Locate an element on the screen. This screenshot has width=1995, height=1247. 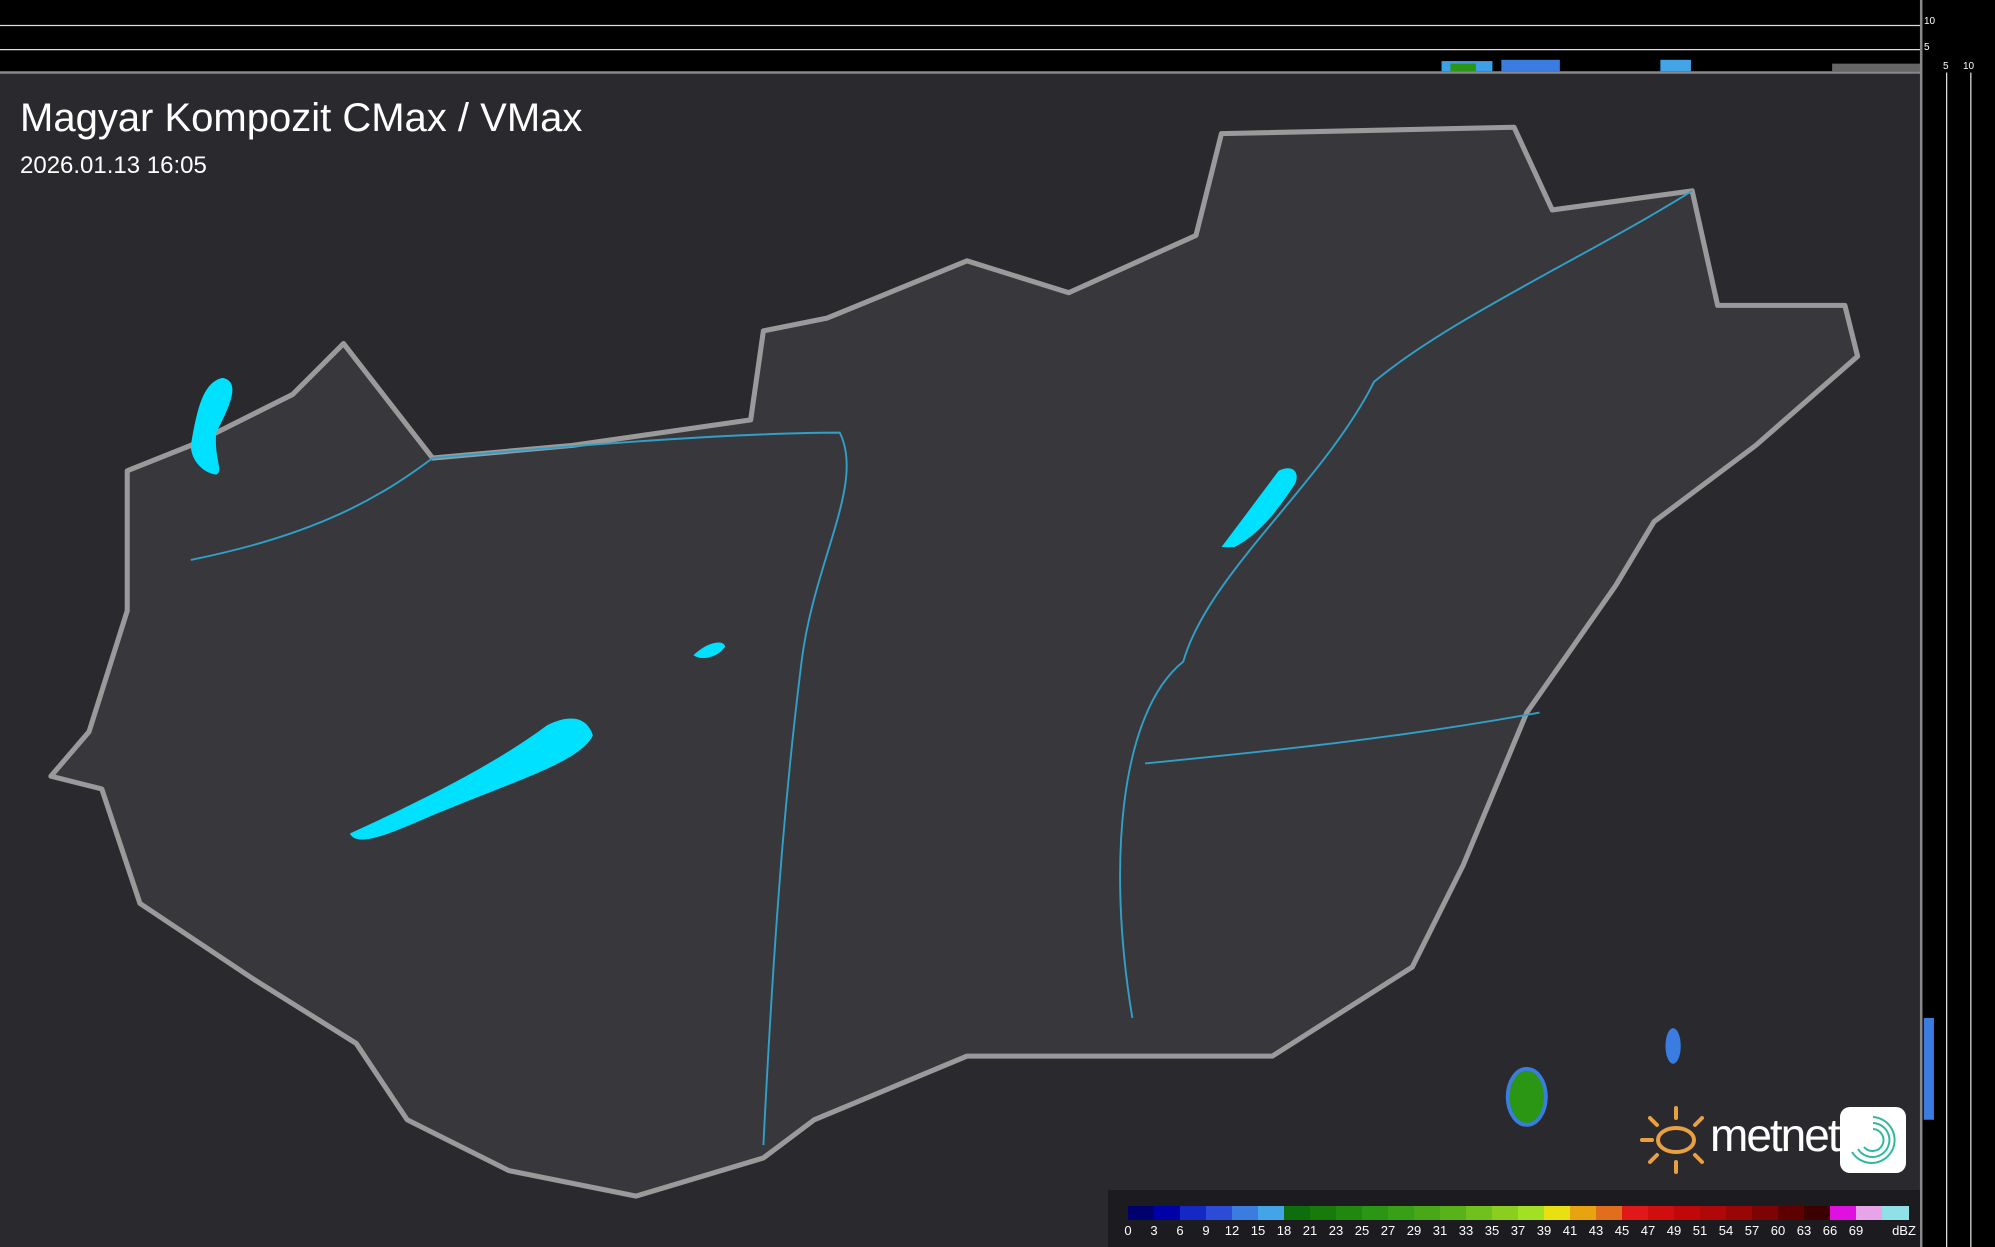
brand-name: metnet is located at coordinates (1775, 1135).